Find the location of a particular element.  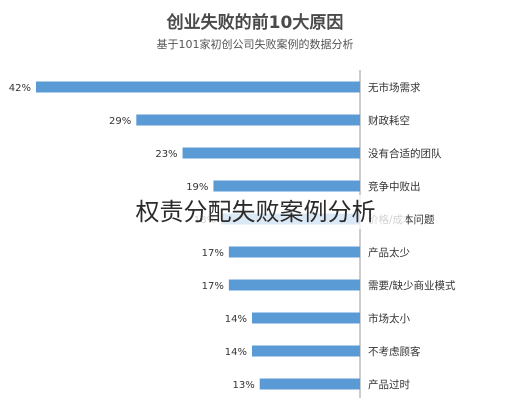

category-label: 财政耗空 is located at coordinates (389, 120).